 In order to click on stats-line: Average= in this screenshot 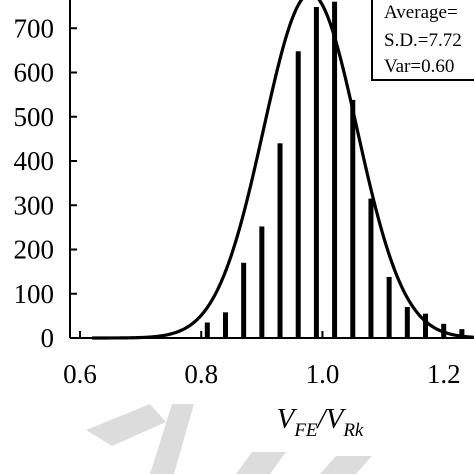, I will do `click(421, 12)`.